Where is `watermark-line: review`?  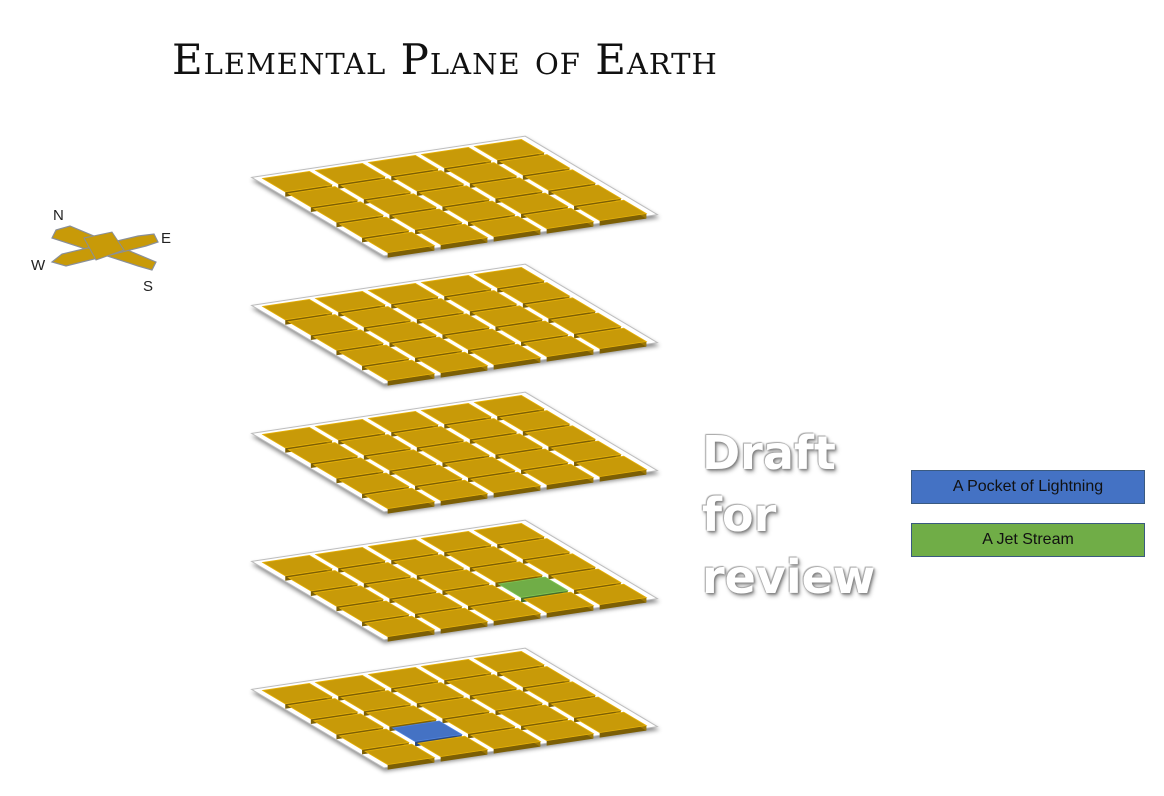 watermark-line: review is located at coordinates (789, 577).